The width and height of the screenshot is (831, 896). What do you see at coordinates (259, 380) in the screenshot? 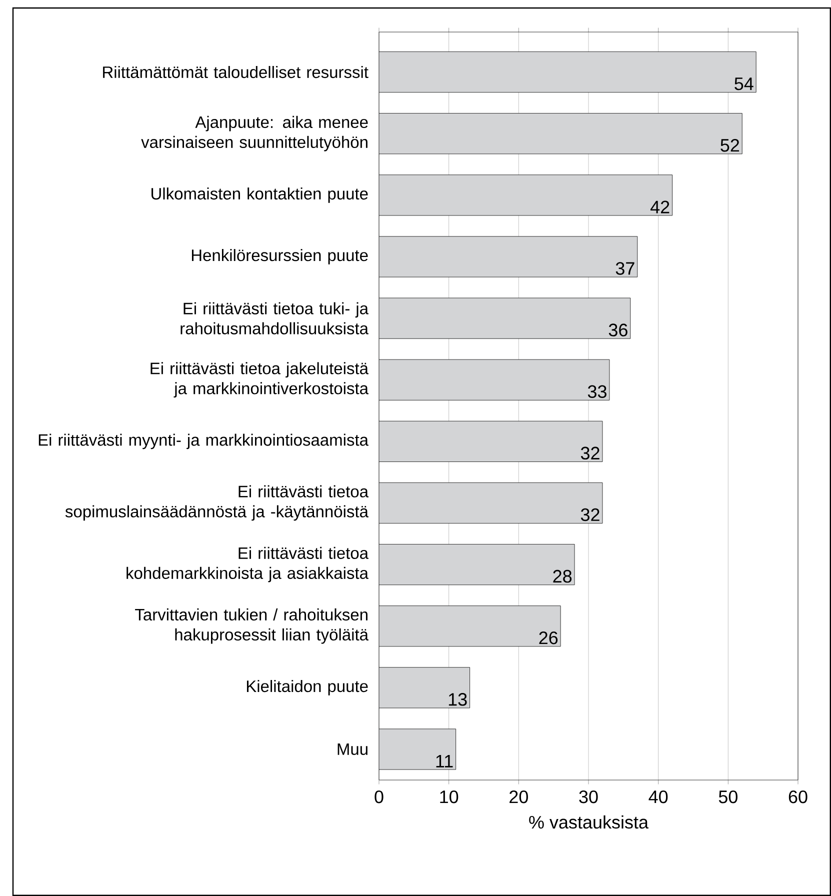
I see `y-tick-label: Ei riittävästi tietoa jakeluteistä ja markkinointiverkostoista` at bounding box center [259, 380].